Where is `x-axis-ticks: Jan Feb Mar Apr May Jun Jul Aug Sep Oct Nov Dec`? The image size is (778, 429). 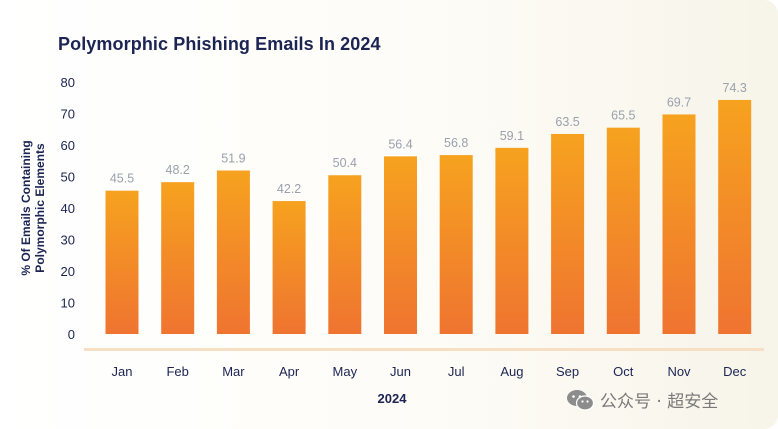 x-axis-ticks: Jan Feb Mar Apr May Jun Jul Aug Sep Oct Nov Dec is located at coordinates (429, 371).